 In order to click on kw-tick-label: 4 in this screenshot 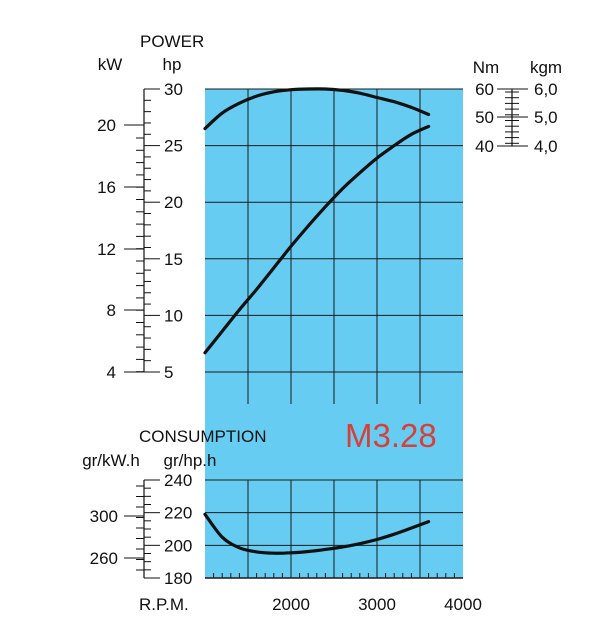, I will do `click(111, 372)`.